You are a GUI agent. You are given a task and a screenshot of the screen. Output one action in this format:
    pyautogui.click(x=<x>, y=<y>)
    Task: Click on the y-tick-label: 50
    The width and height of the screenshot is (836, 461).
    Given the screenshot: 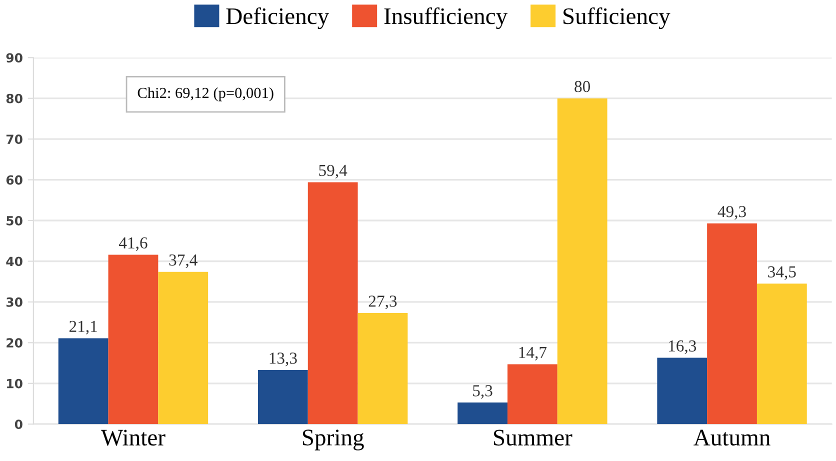 What is the action you would take?
    pyautogui.click(x=14, y=221)
    